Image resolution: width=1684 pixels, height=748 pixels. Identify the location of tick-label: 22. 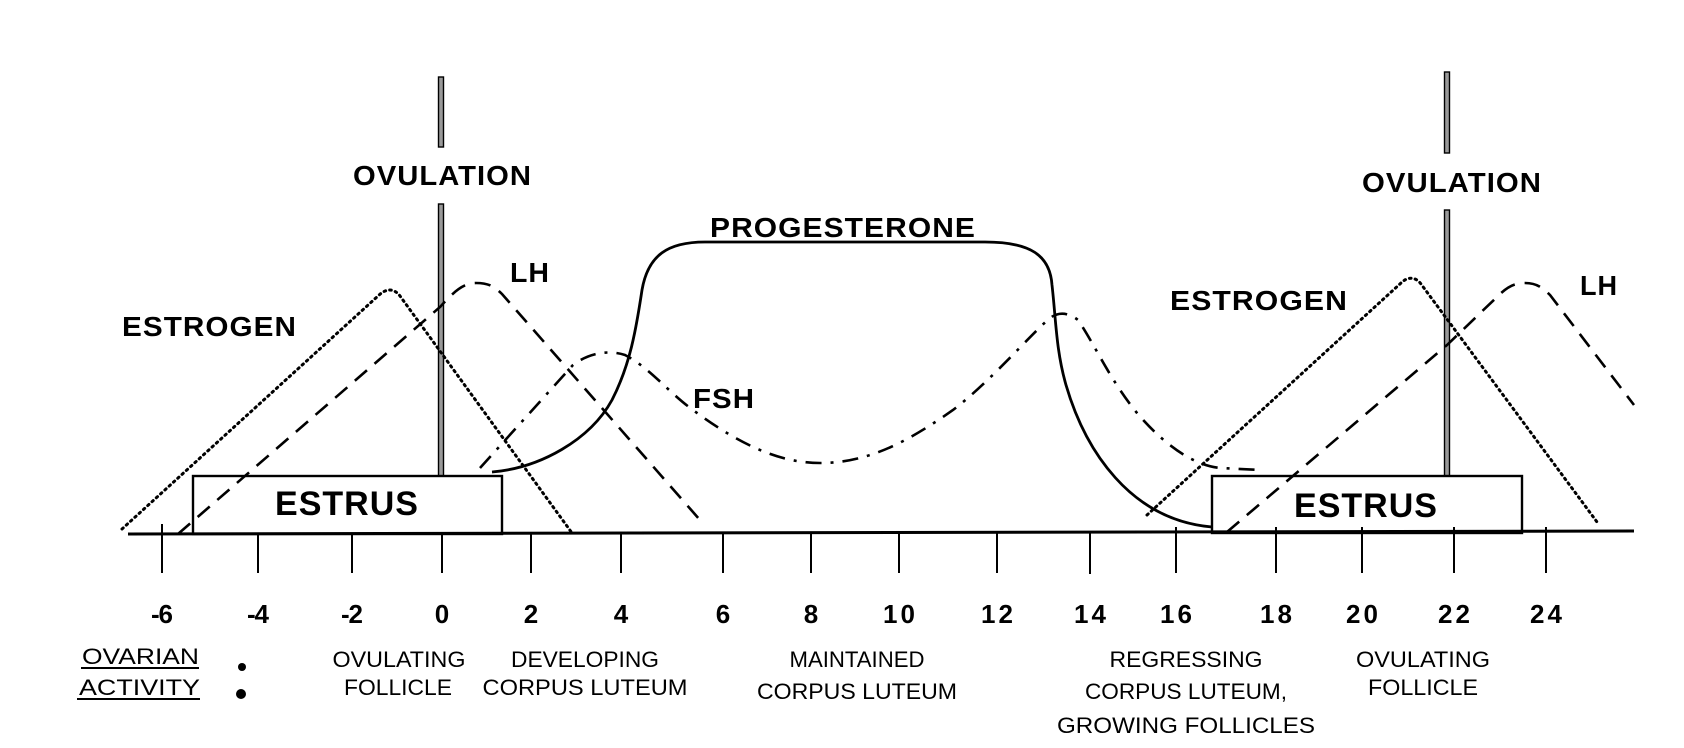
(1454, 614).